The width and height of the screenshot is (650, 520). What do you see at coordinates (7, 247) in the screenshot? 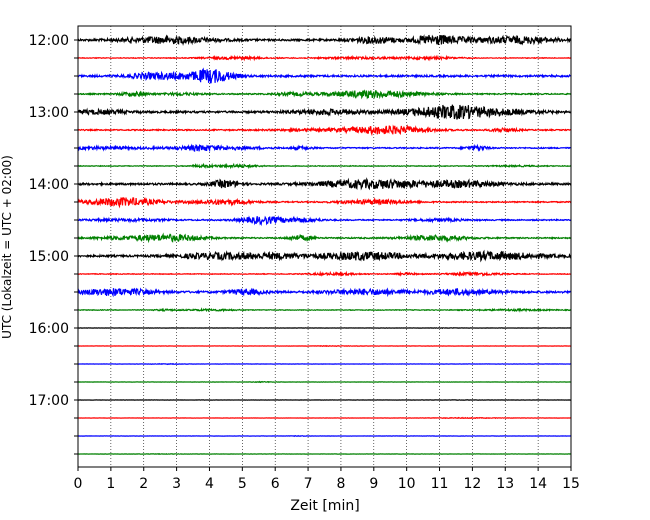
I see `y-axis-label: UTC (Lokalzeit = UTC + 02:00)` at bounding box center [7, 247].